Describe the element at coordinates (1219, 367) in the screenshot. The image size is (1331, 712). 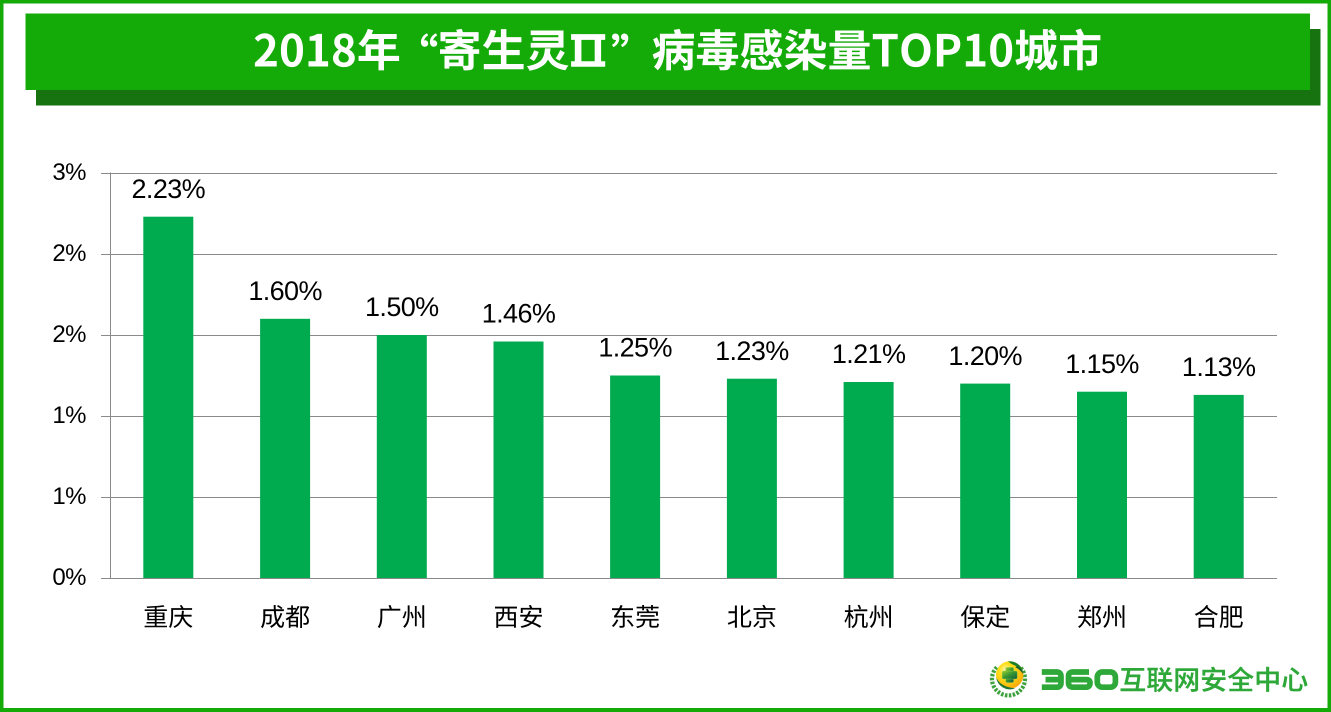
I see `svg-text: 1.13%` at that location.